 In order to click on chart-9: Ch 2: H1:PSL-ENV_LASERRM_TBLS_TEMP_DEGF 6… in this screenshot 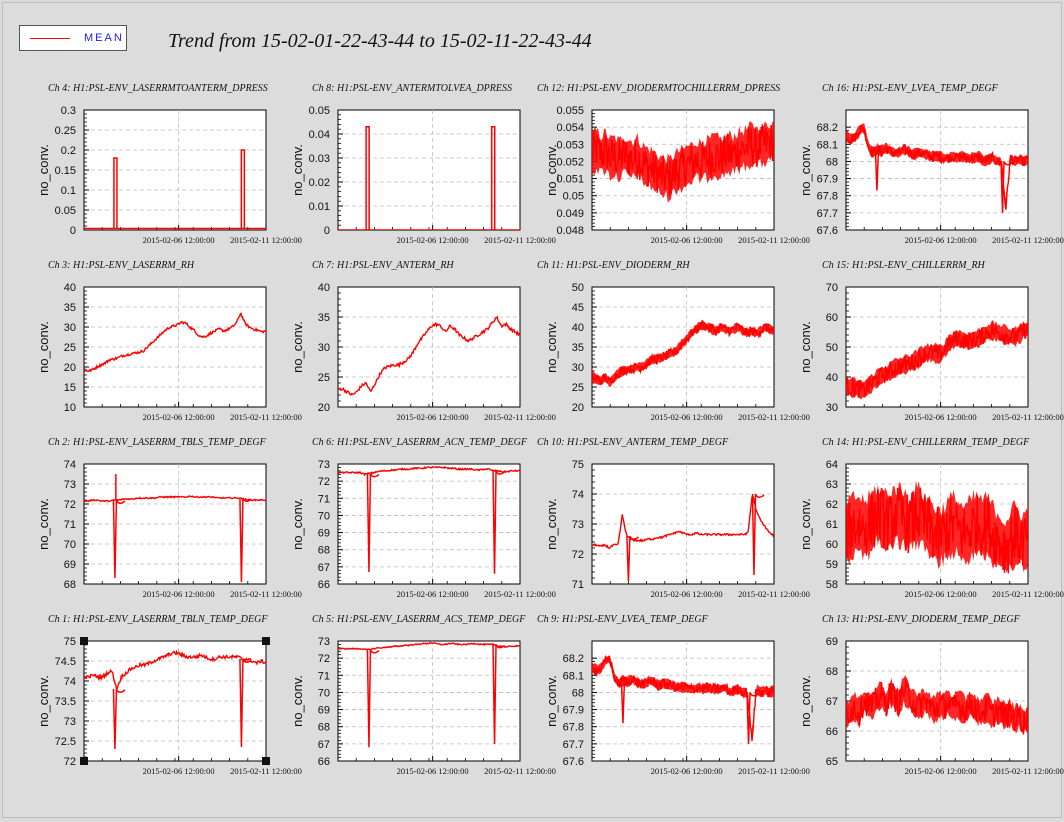, I will do `click(169, 518)`.